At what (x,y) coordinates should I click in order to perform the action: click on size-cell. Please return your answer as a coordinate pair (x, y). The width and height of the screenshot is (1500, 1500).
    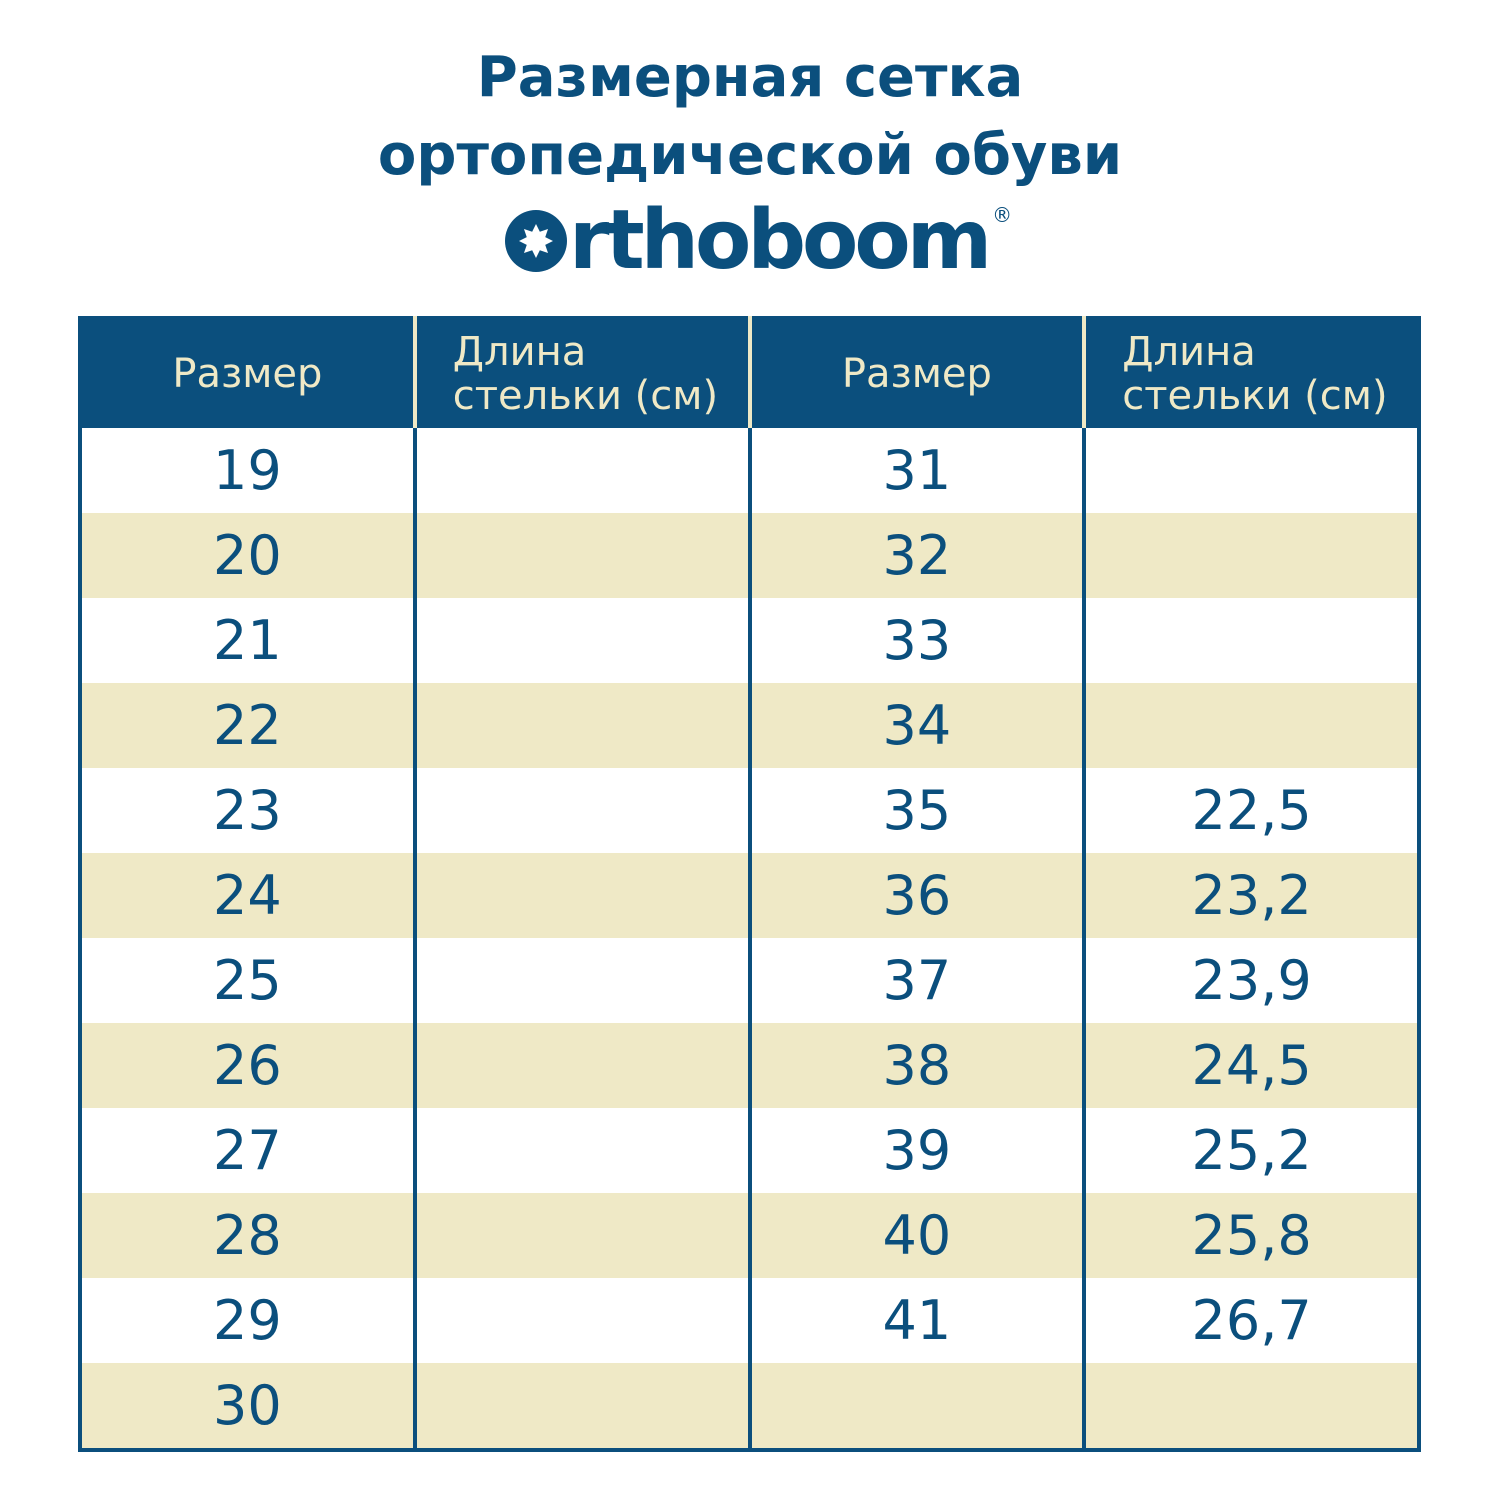
    Looking at the image, I should click on (916, 1406).